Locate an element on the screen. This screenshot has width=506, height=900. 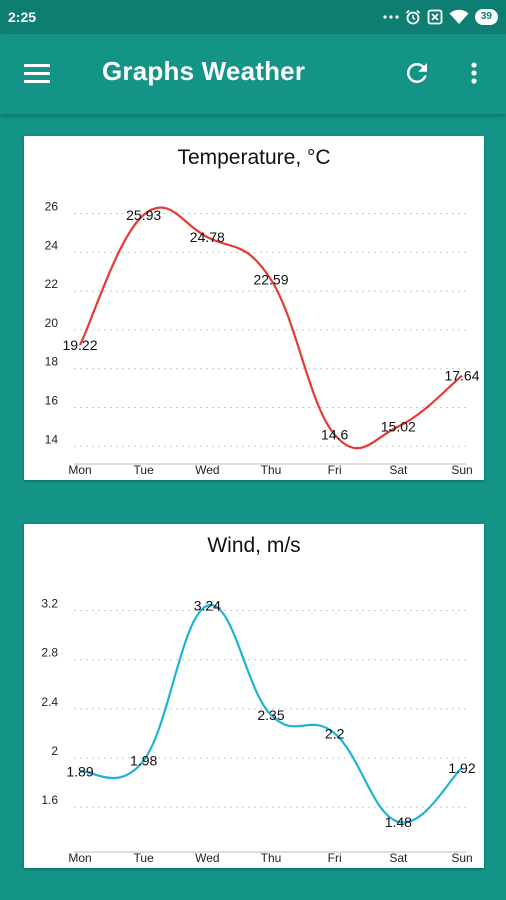
temperature-x-tick-label: Sat is located at coordinates (398, 470).